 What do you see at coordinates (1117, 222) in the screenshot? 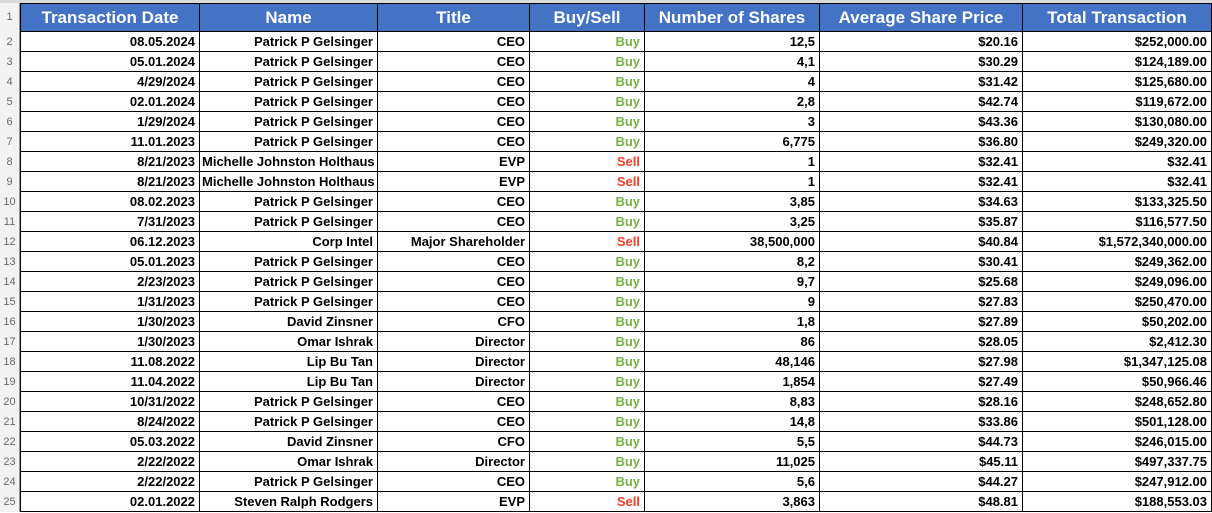
I see `cell-total: $116,577.50` at bounding box center [1117, 222].